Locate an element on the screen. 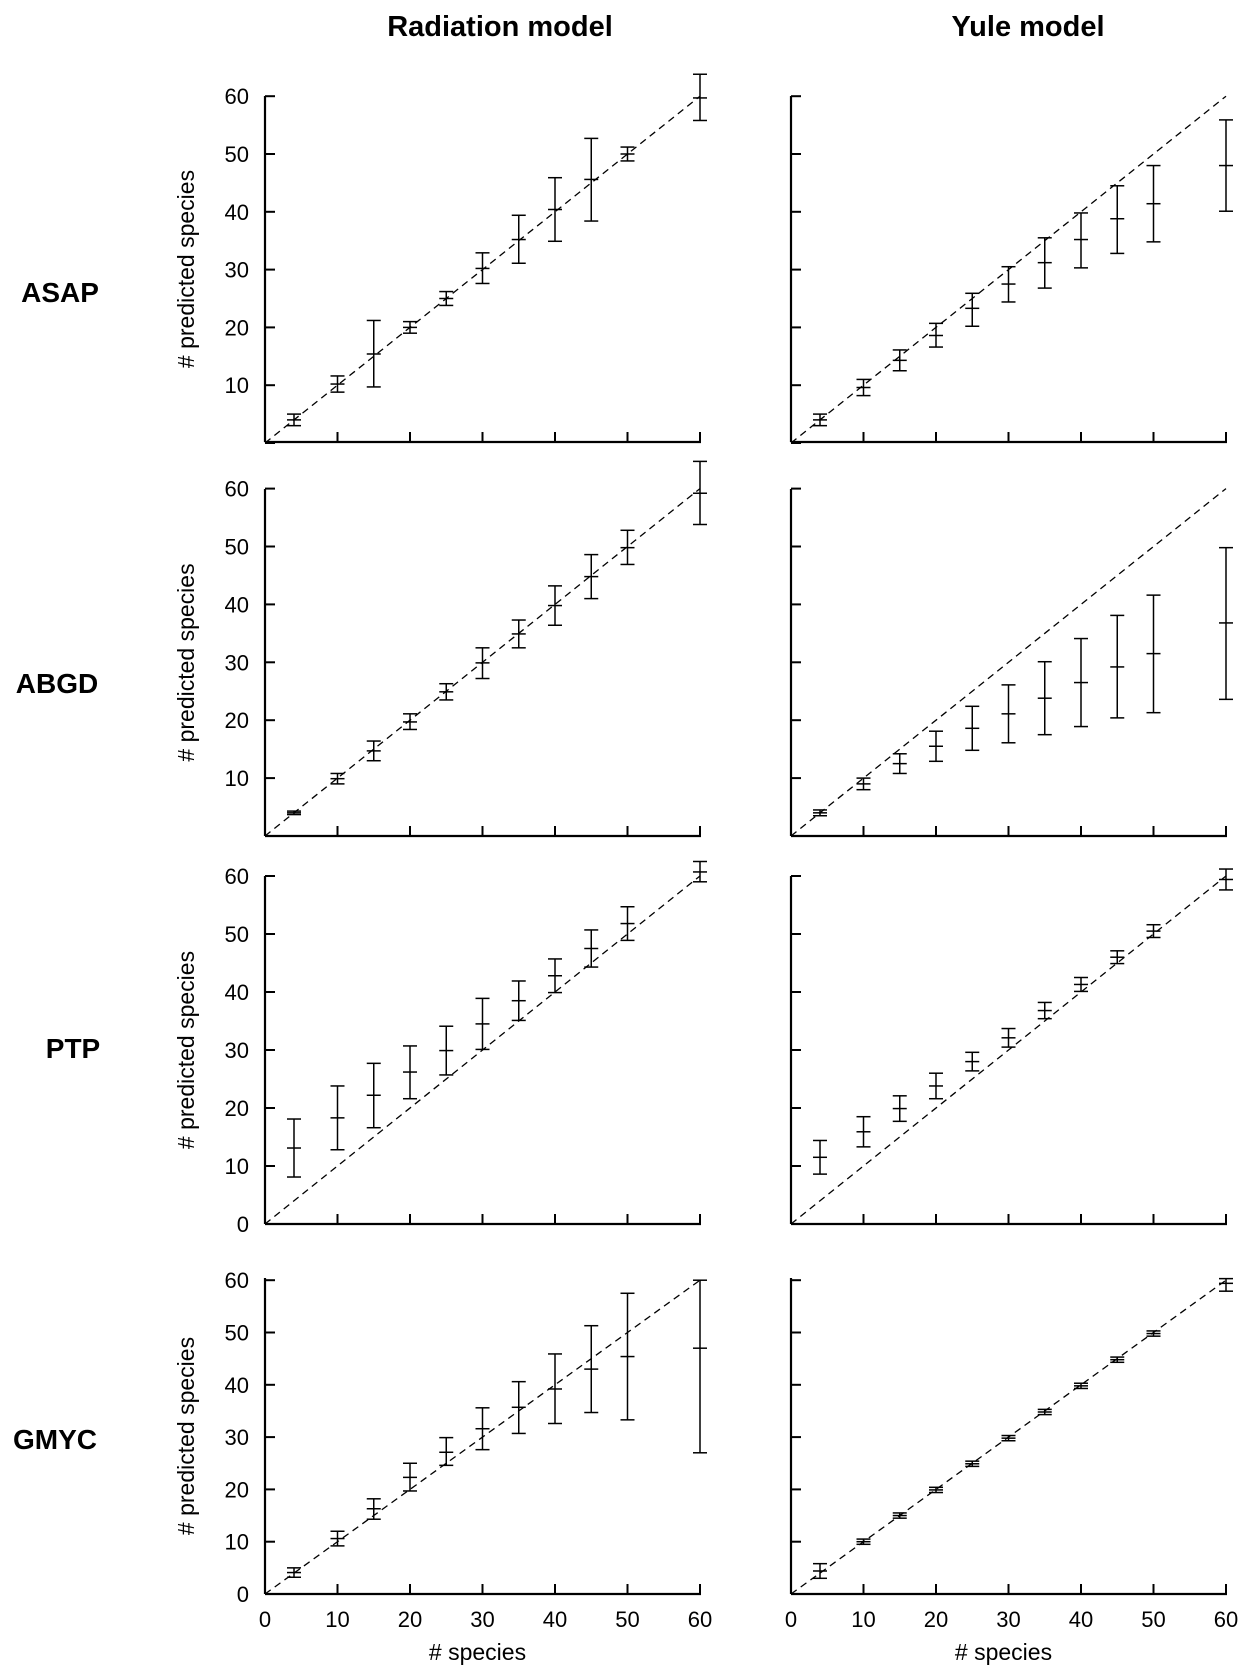 The image size is (1251, 1675). panel-gmyc-yule-model: 0 10 20 30 40 50 60 # species is located at coordinates (1011, 1471).